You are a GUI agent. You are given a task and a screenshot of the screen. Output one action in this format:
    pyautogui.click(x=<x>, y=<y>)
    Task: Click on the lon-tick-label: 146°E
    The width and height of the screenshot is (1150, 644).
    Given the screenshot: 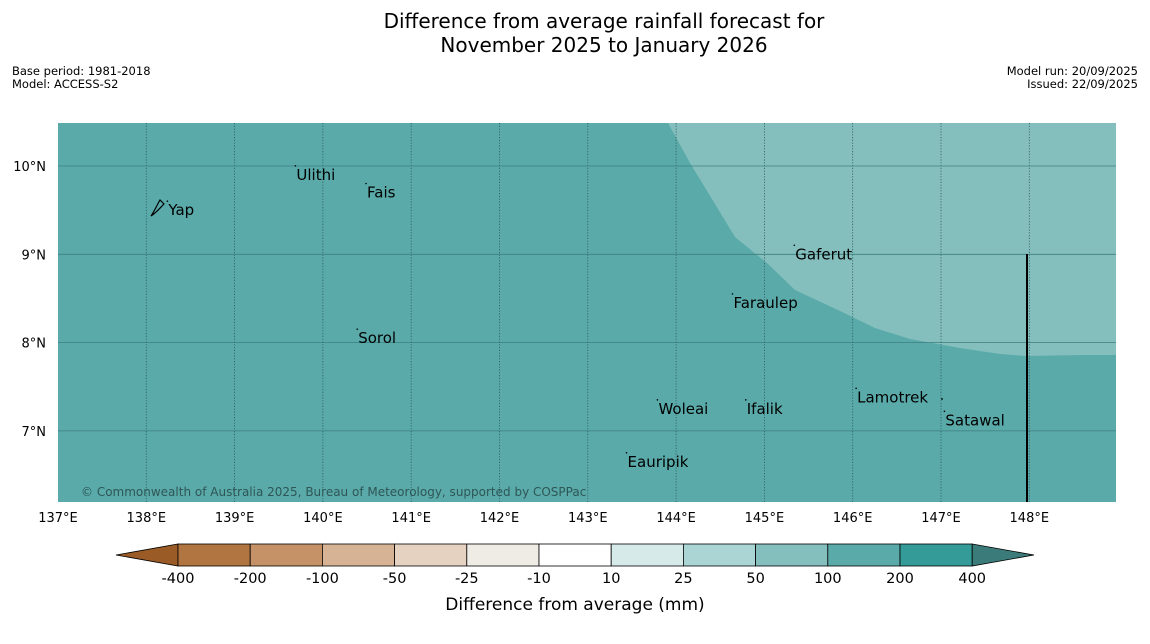 What is the action you would take?
    pyautogui.click(x=853, y=518)
    